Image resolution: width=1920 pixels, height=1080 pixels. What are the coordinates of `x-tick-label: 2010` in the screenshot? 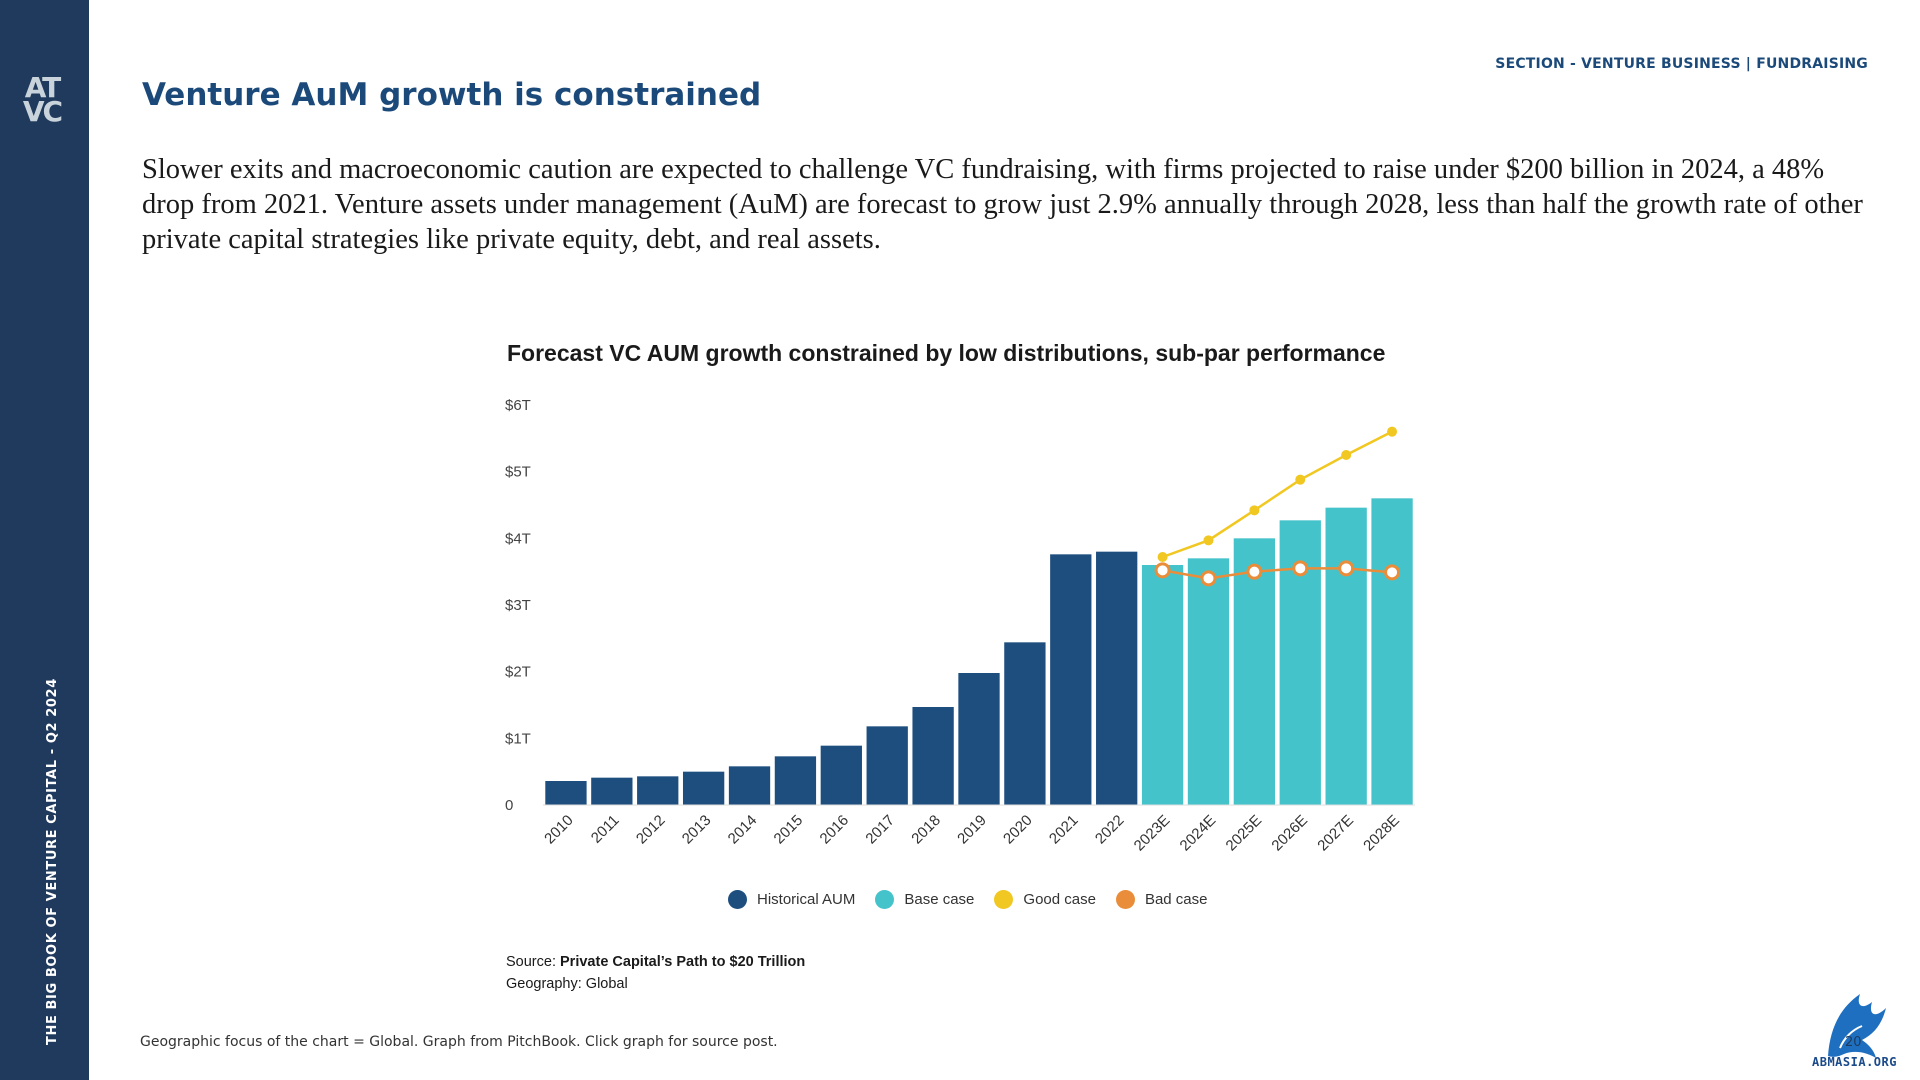 It's located at (559, 830).